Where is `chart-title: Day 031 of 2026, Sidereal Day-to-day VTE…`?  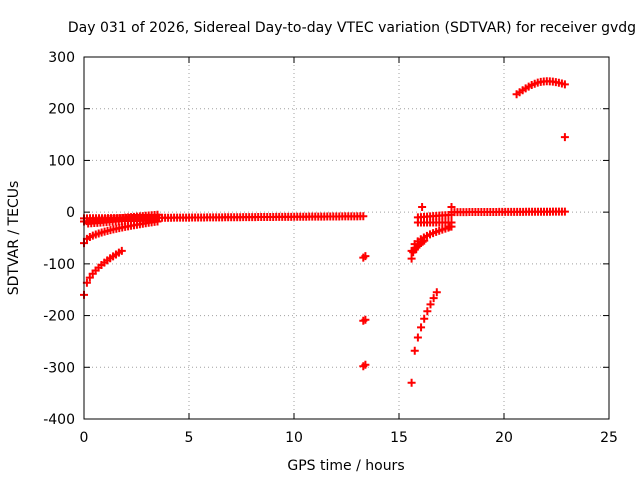
chart-title: Day 031 of 2026, Sidereal Day-to-day VTE… is located at coordinates (352, 28).